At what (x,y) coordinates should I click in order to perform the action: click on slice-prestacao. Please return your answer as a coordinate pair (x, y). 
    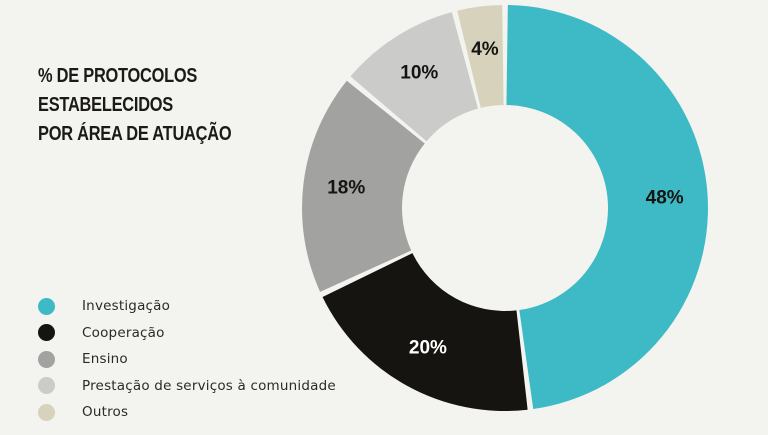
    Looking at the image, I should click on (414, 77).